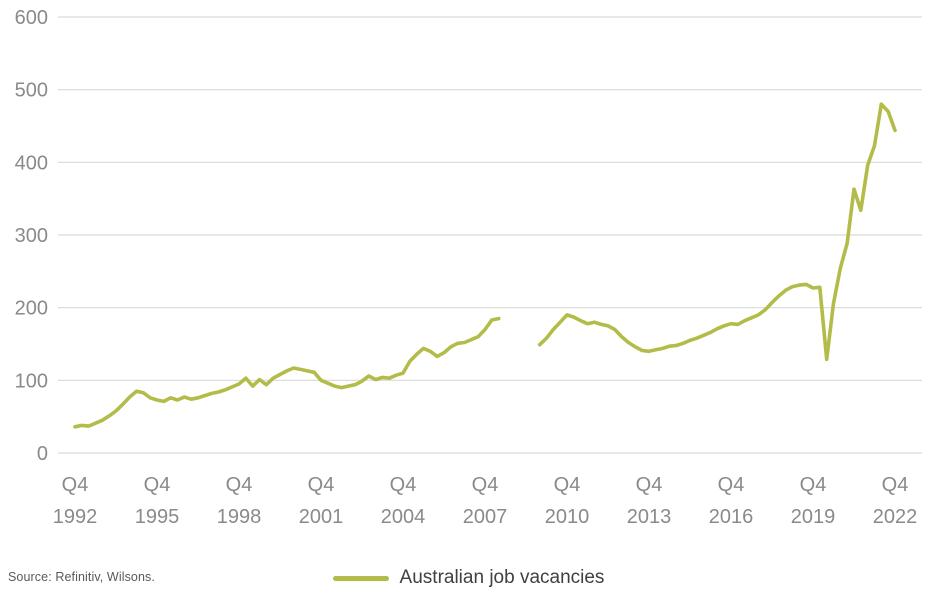 The width and height of the screenshot is (937, 597). What do you see at coordinates (75, 517) in the screenshot?
I see `x-tick-year-label: 1992` at bounding box center [75, 517].